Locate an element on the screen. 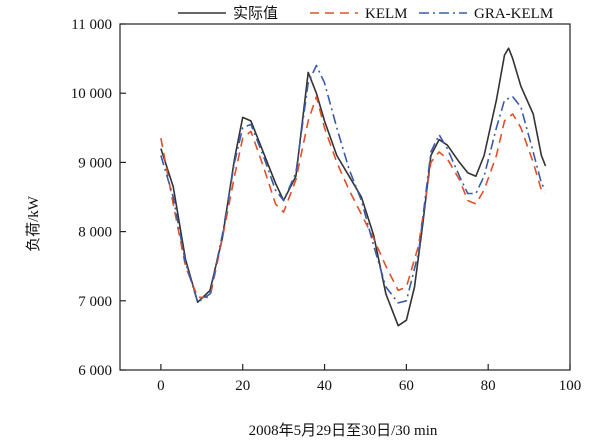  y-tick-label: 8 000 is located at coordinates (95, 233).